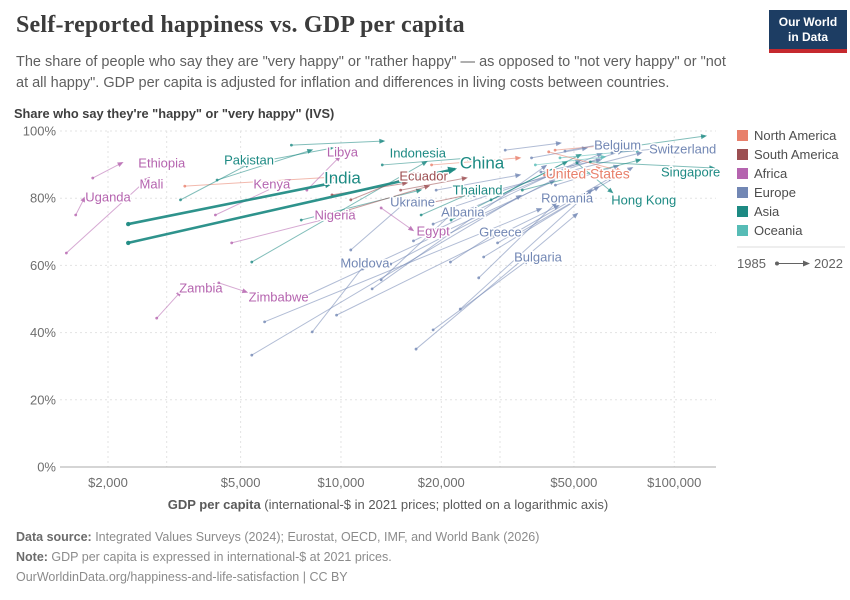  What do you see at coordinates (46, 467) in the screenshot?
I see `y-tick-label: 0%` at bounding box center [46, 467].